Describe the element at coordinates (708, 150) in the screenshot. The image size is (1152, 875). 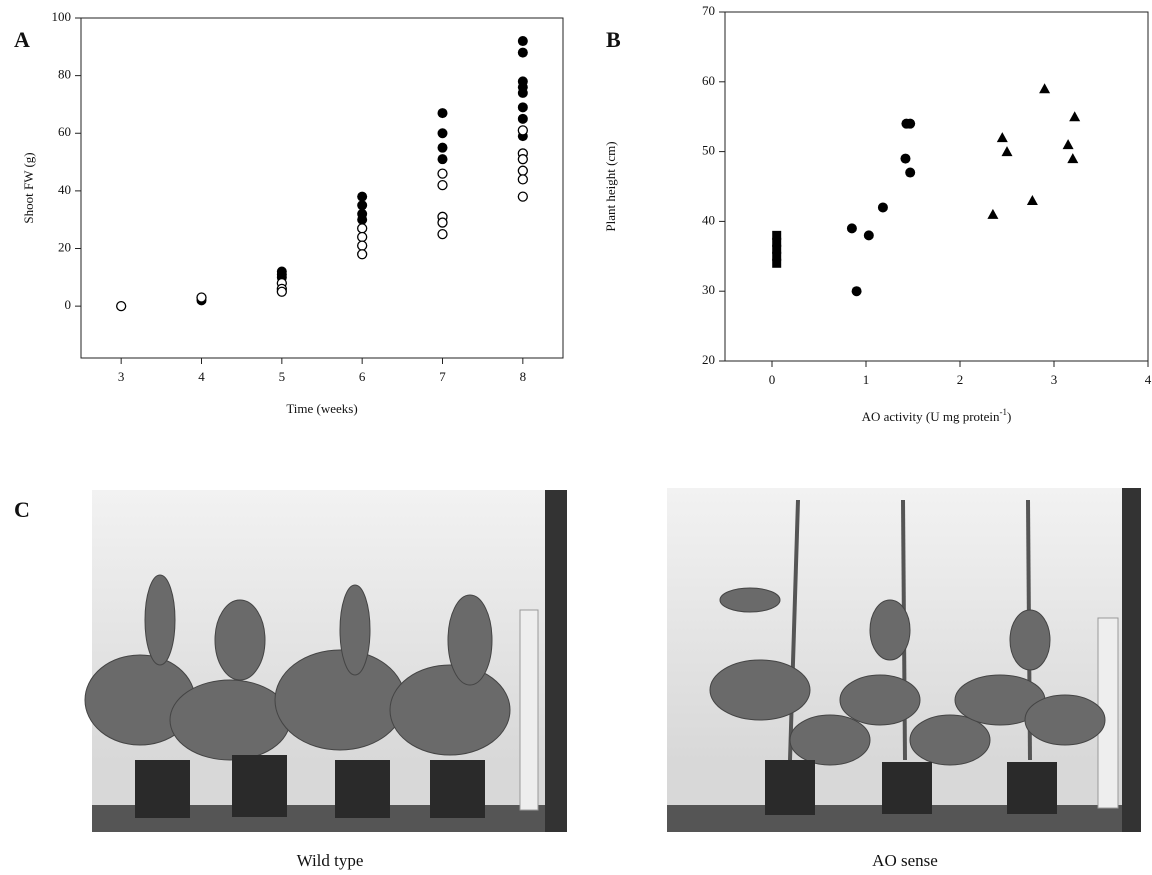
I see `y-tick-label: 50` at that location.